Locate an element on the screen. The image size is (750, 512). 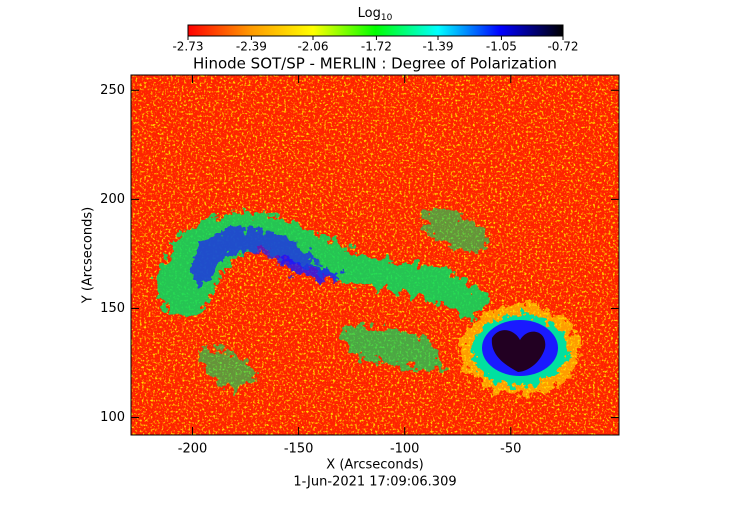
colorbar-label: Log10 is located at coordinates (375, 14).